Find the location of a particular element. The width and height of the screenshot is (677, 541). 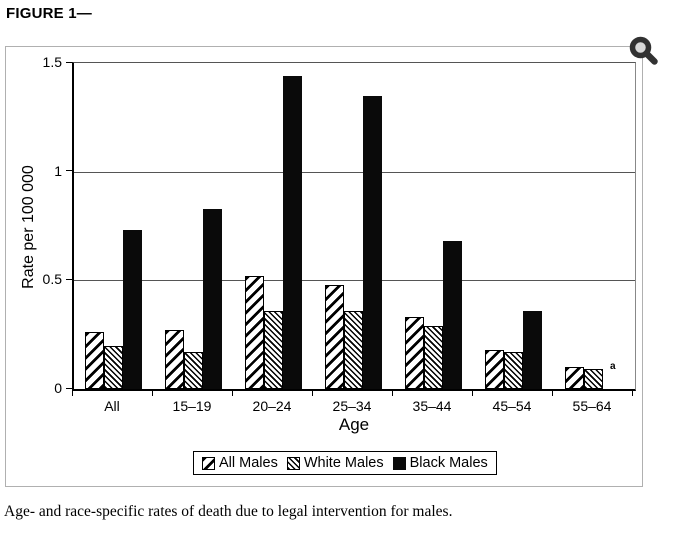

magnifier-handle is located at coordinates (650, 57).